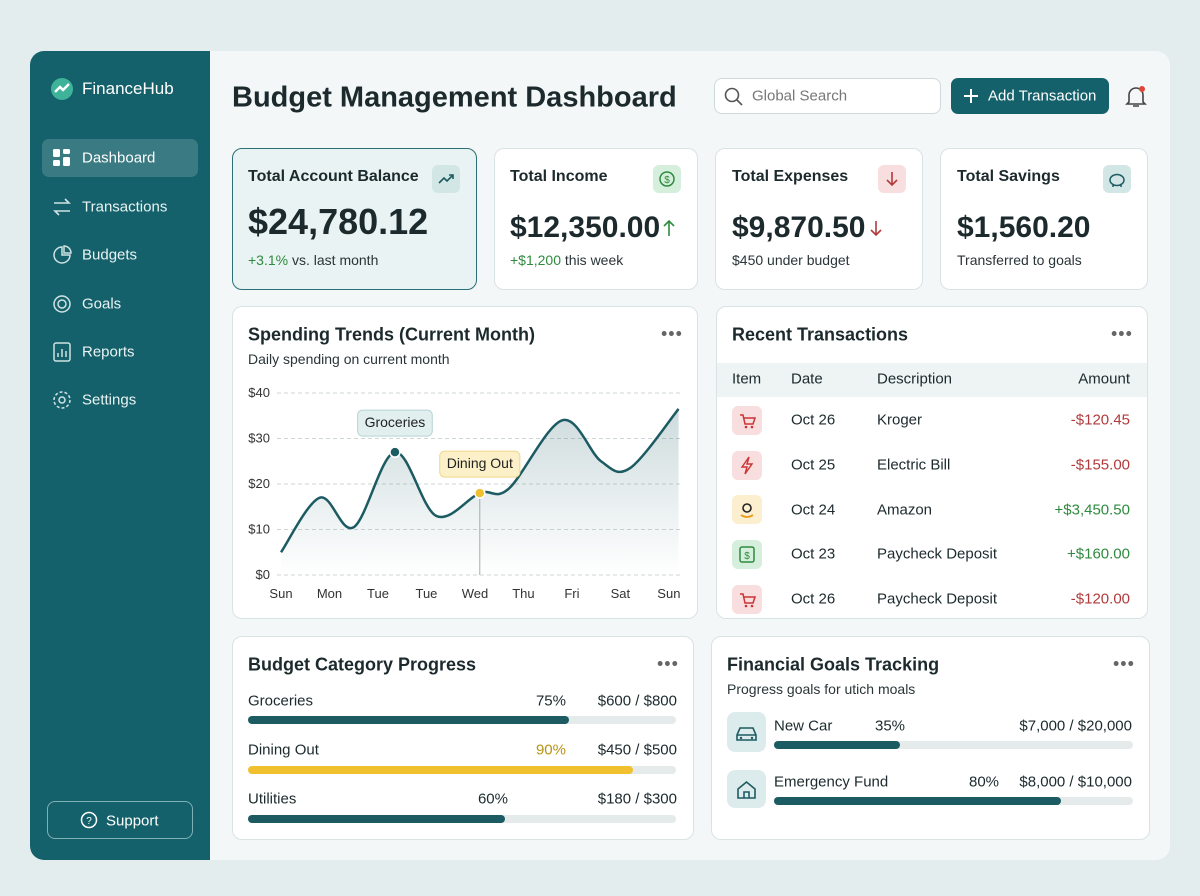  Describe the element at coordinates (120, 455) in the screenshot. I see `sidebar` at that location.